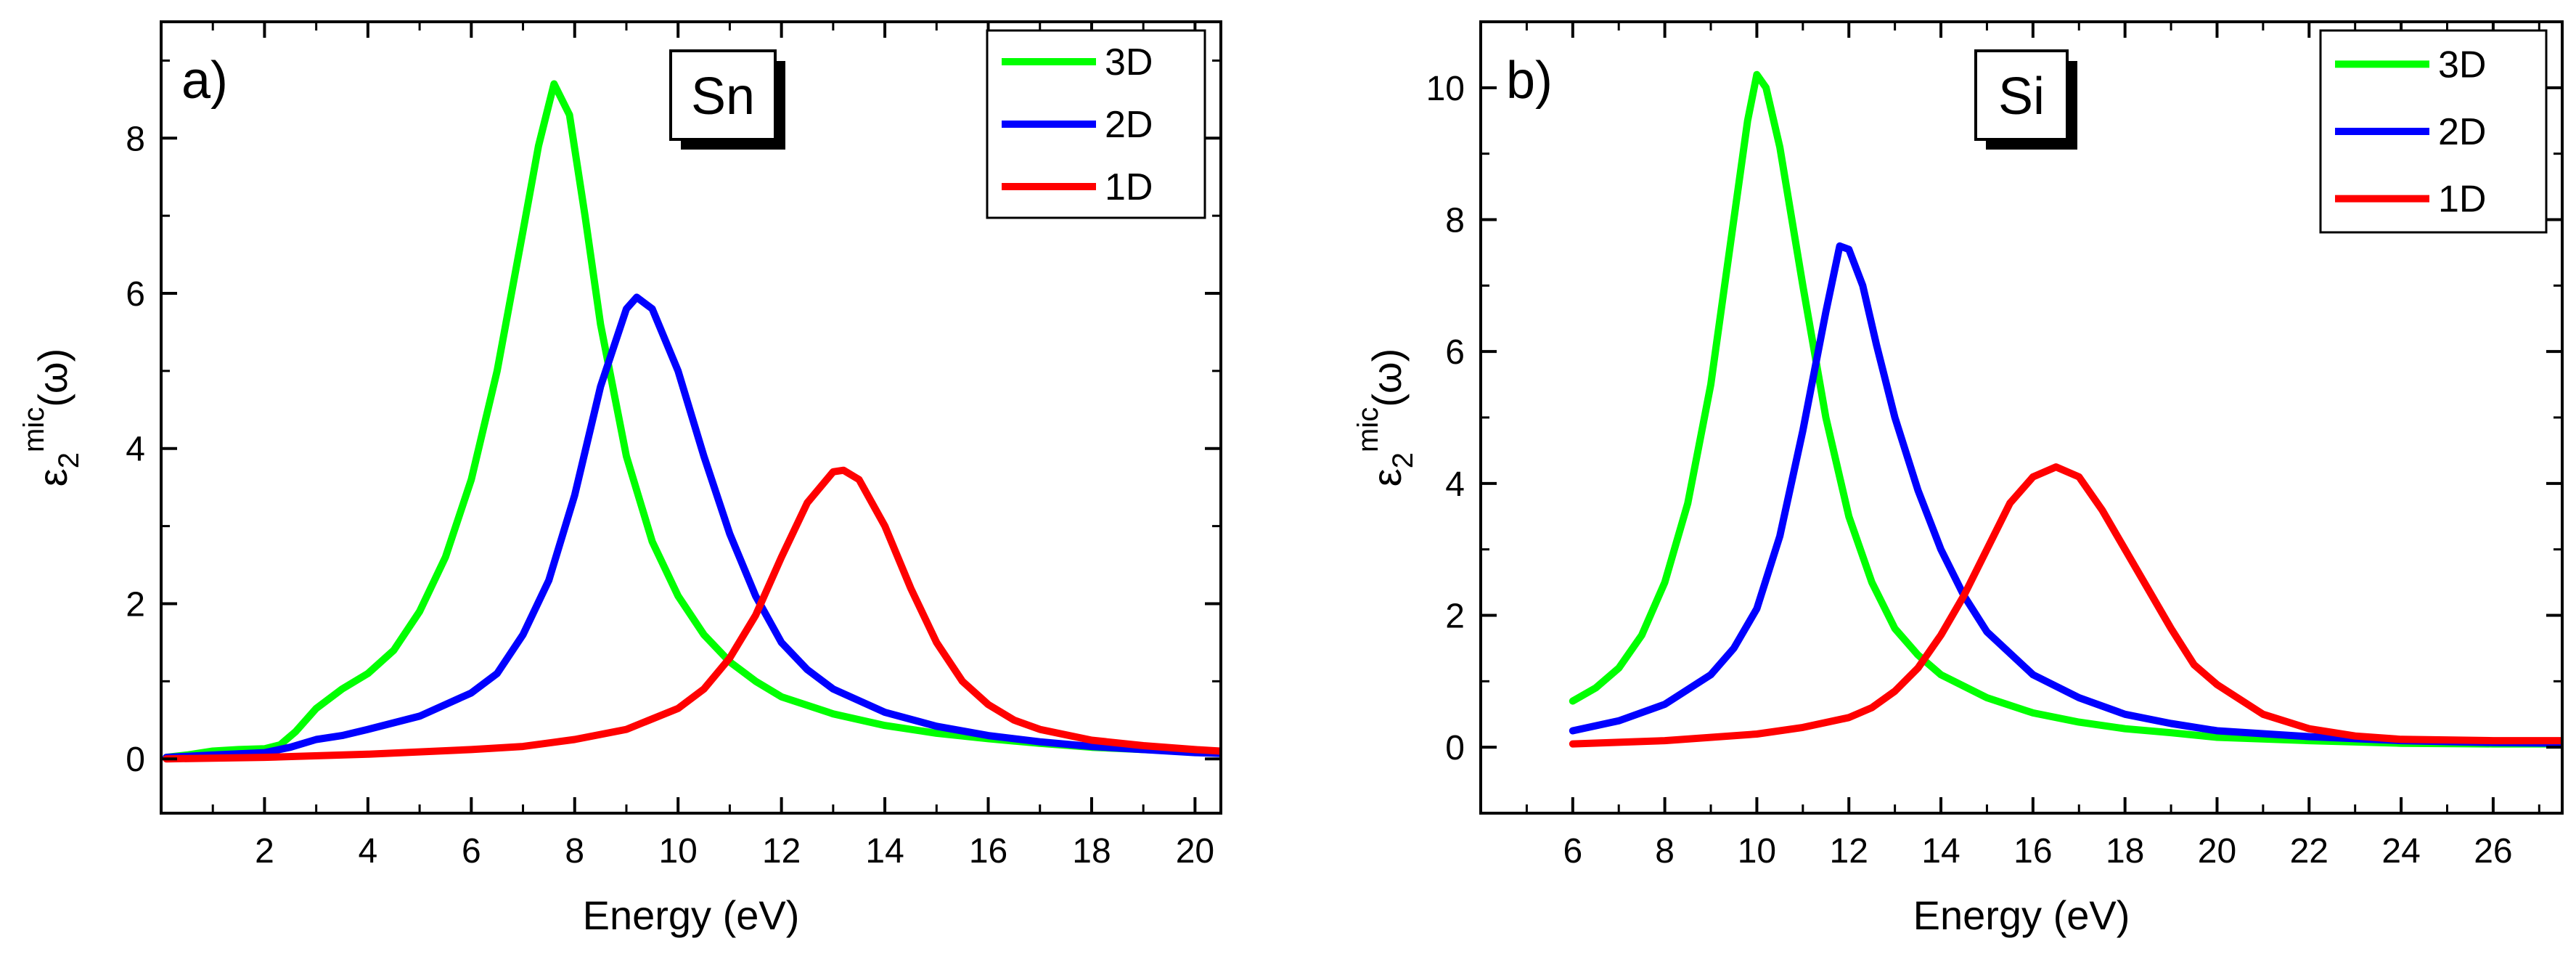 The height and width of the screenshot is (970, 2576). I want to click on x-tick-label: 26, so click(2493, 851).